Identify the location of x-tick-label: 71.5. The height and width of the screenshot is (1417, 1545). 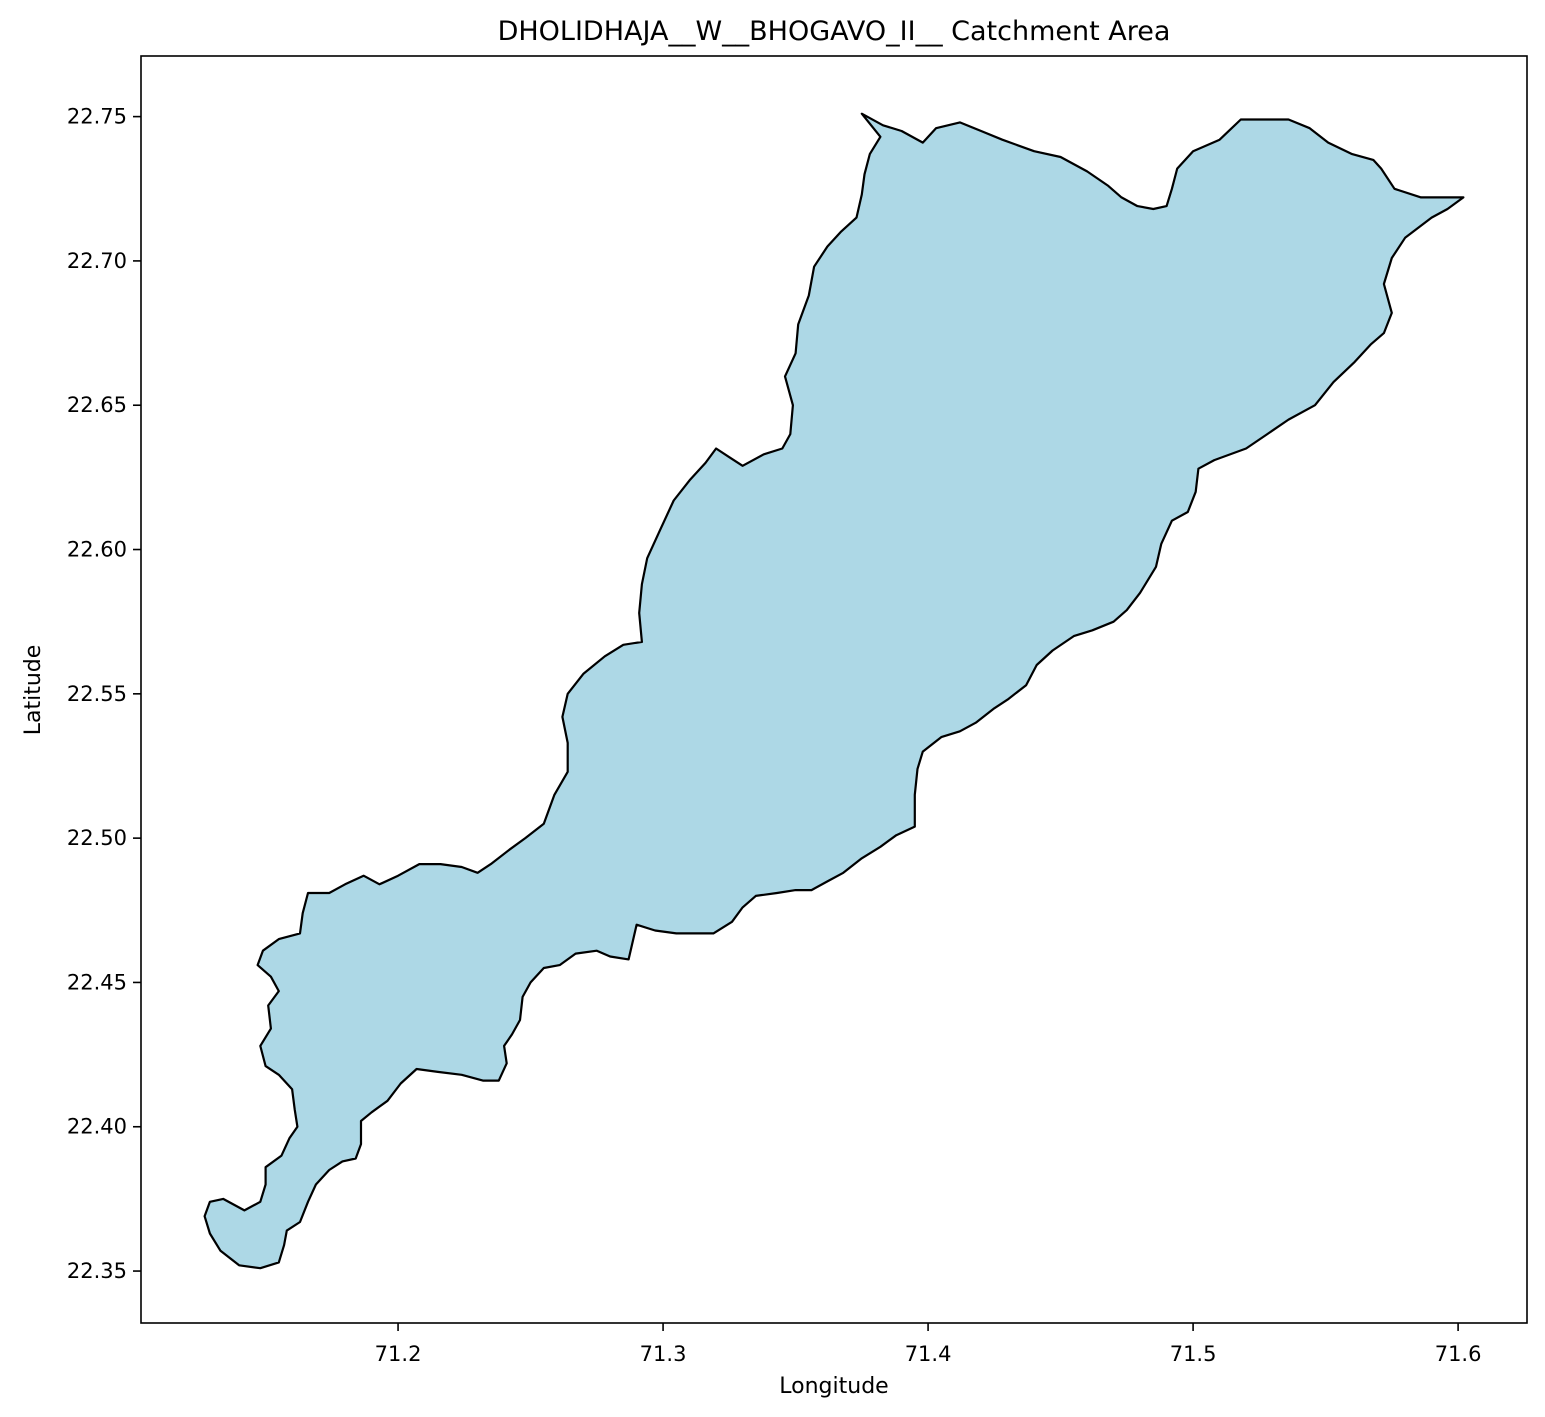
(1193, 1354).